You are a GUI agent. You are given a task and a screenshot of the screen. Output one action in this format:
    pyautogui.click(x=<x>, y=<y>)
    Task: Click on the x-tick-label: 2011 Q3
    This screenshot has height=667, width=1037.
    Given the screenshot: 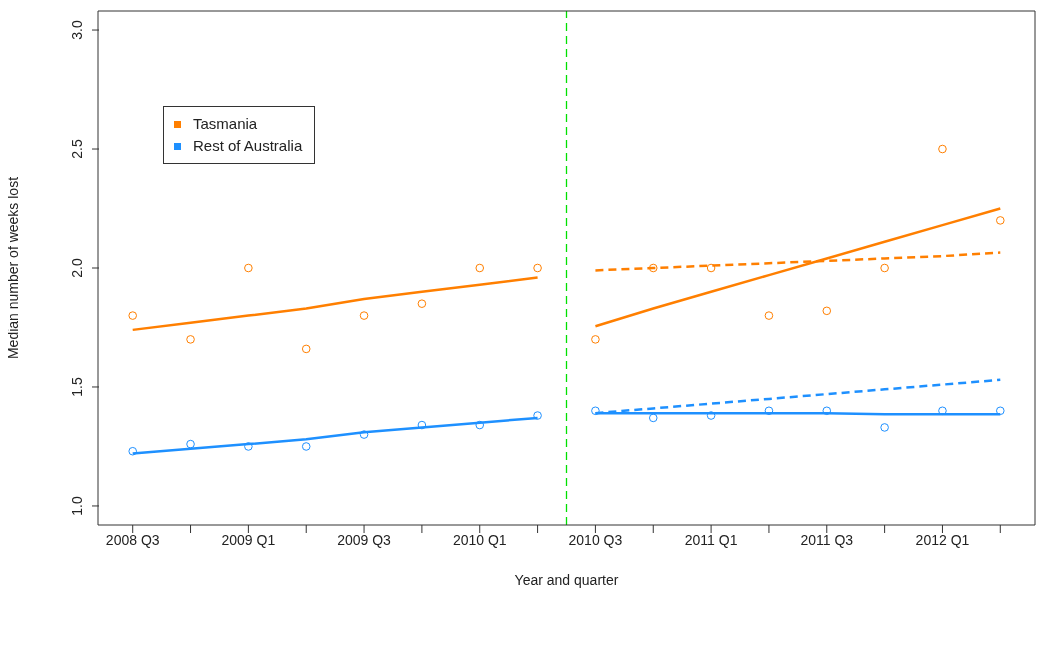 What is the action you would take?
    pyautogui.click(x=827, y=539)
    